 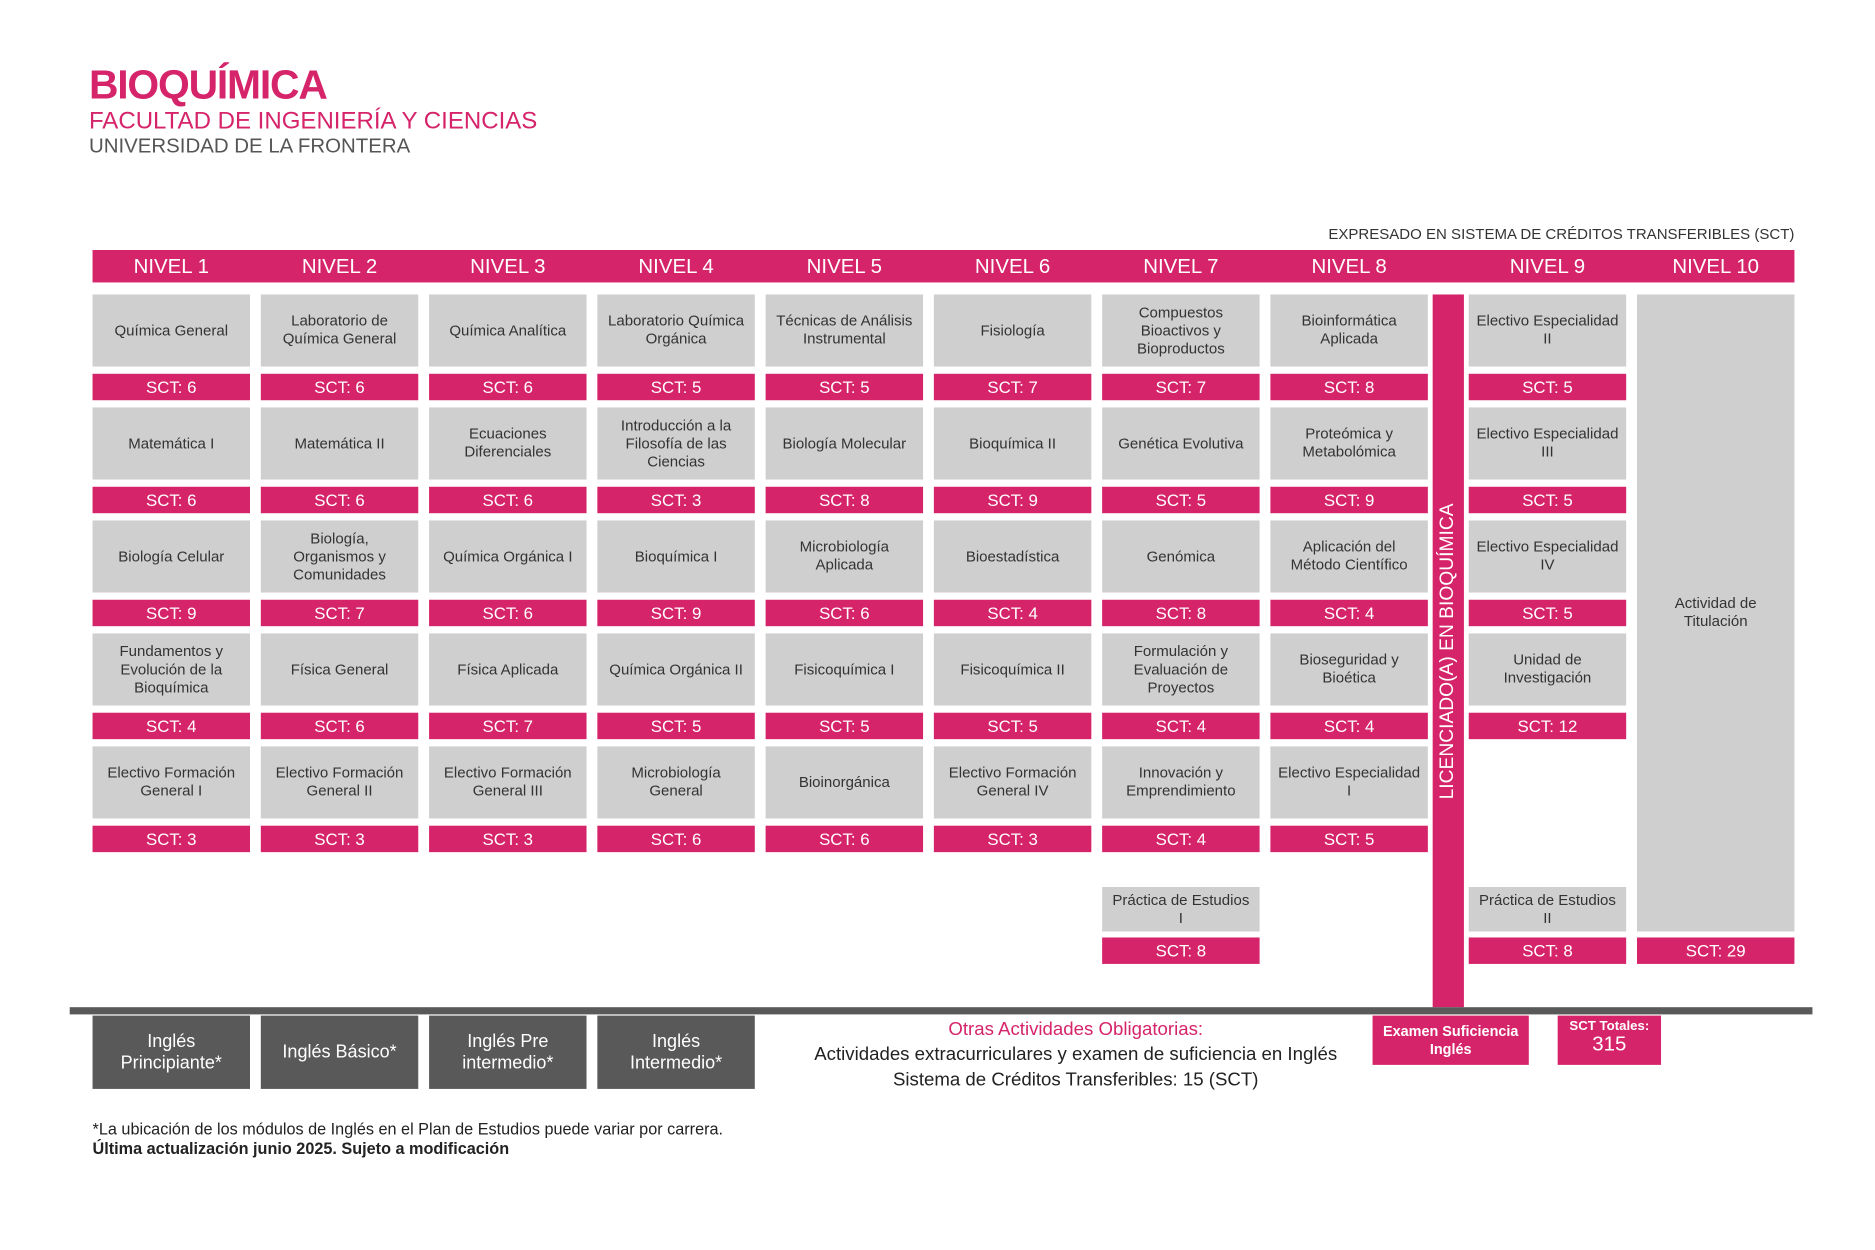 What do you see at coordinates (1609, 1044) in the screenshot?
I see `total-credits-value: 315` at bounding box center [1609, 1044].